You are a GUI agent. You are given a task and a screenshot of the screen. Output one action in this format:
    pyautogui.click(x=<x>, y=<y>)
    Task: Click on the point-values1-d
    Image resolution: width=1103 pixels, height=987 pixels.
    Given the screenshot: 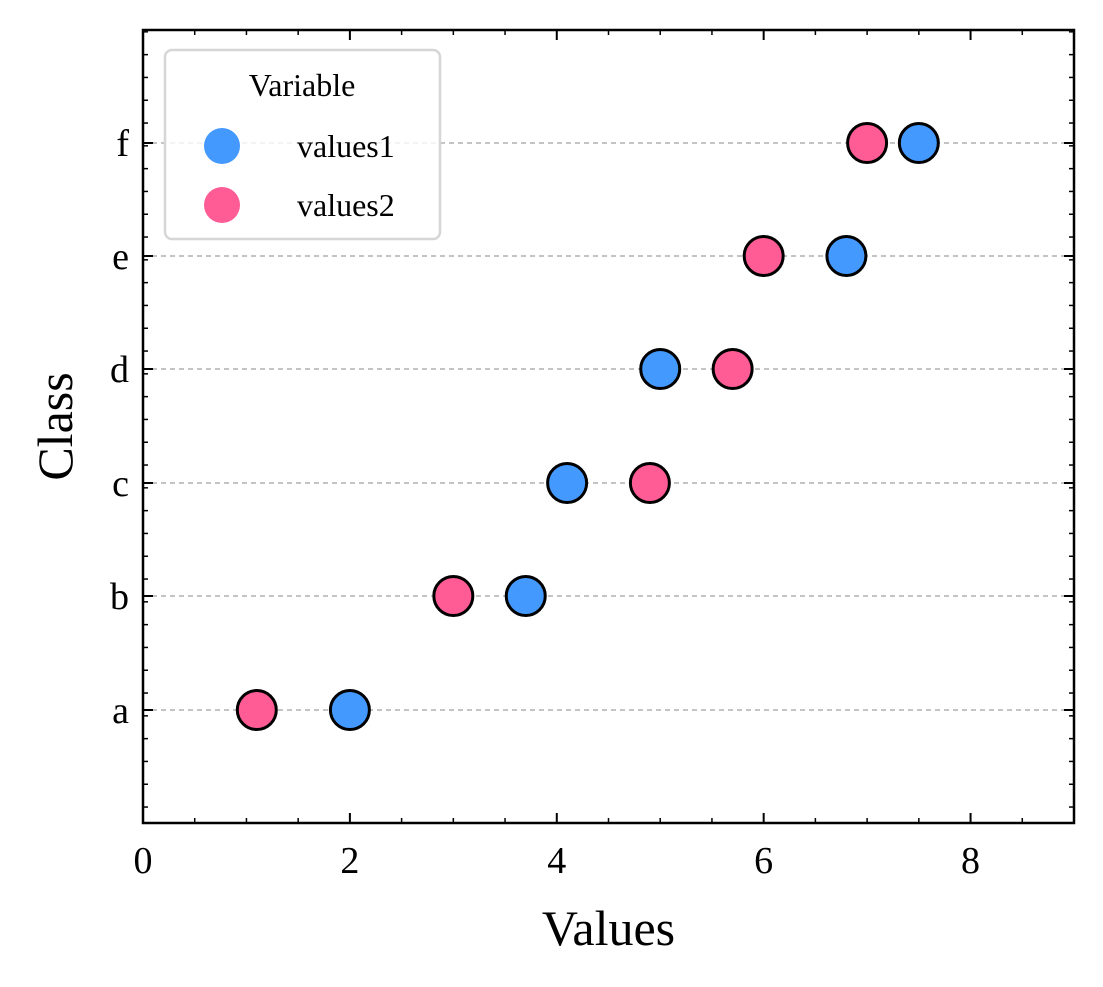 What is the action you would take?
    pyautogui.click(x=660, y=369)
    